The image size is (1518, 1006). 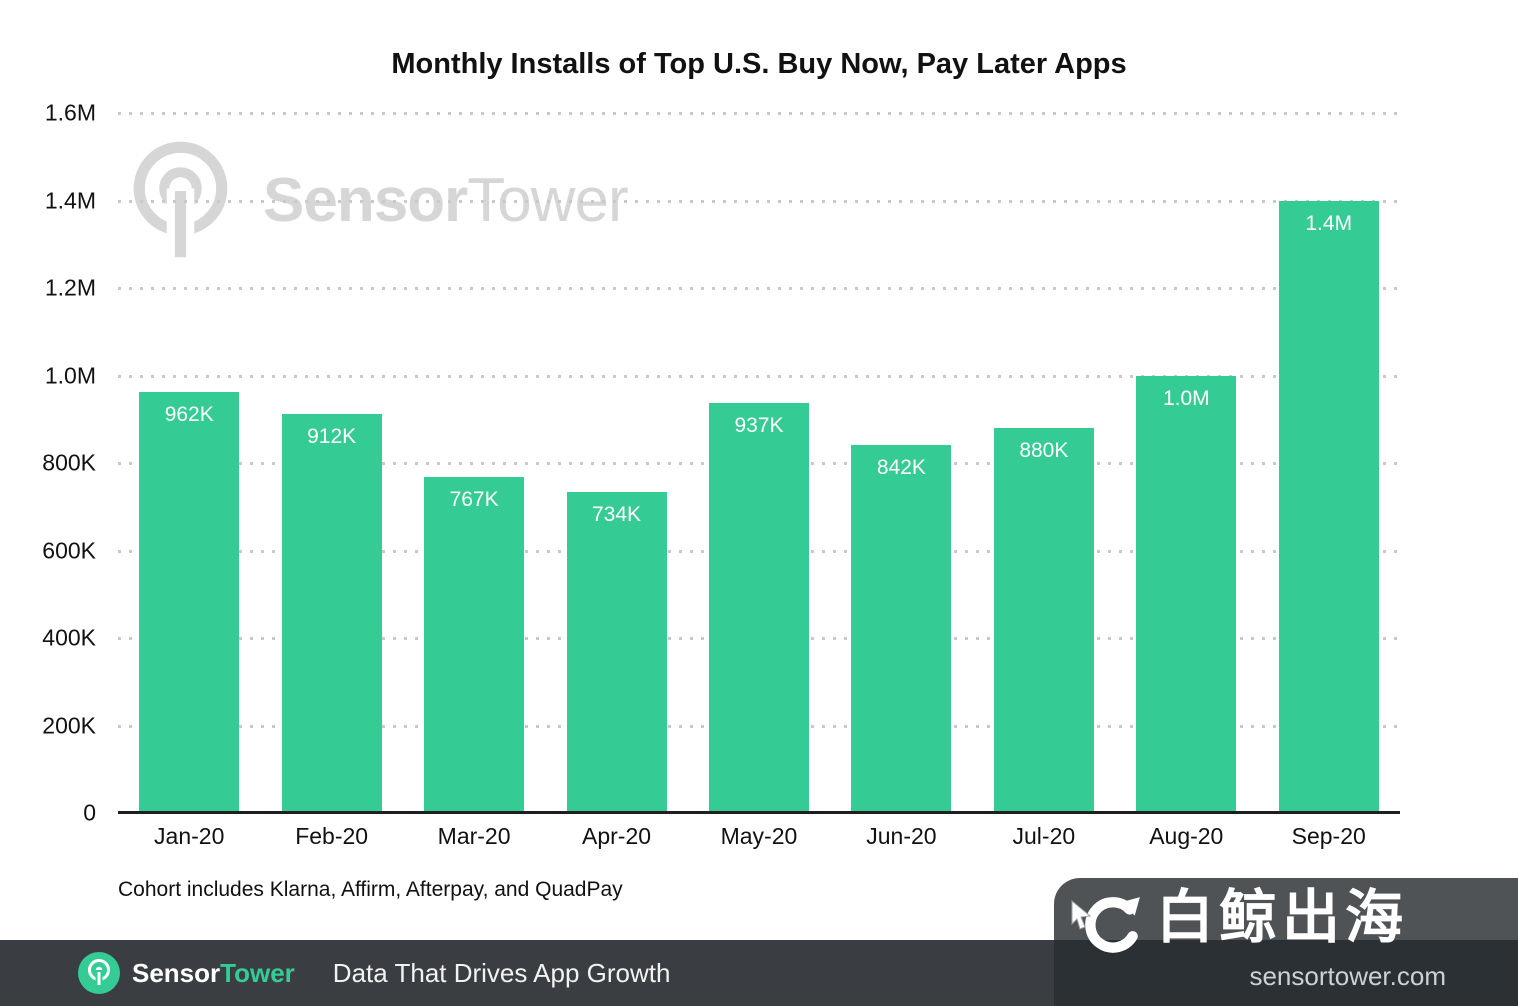 What do you see at coordinates (474, 500) in the screenshot?
I see `bar-value-label: 767K` at bounding box center [474, 500].